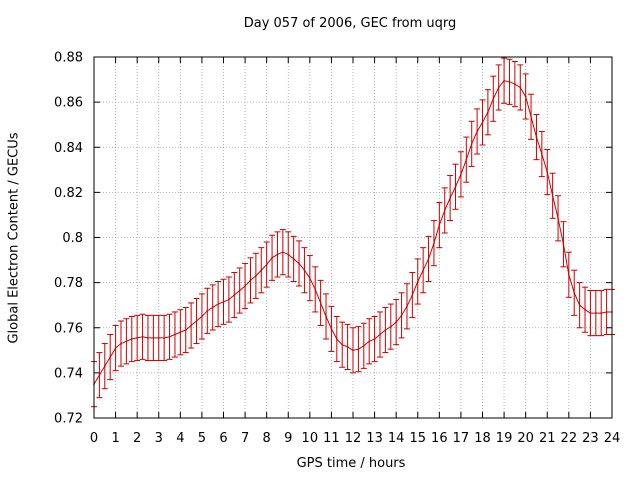  I want to click on x-tick-label: 17, so click(461, 438).